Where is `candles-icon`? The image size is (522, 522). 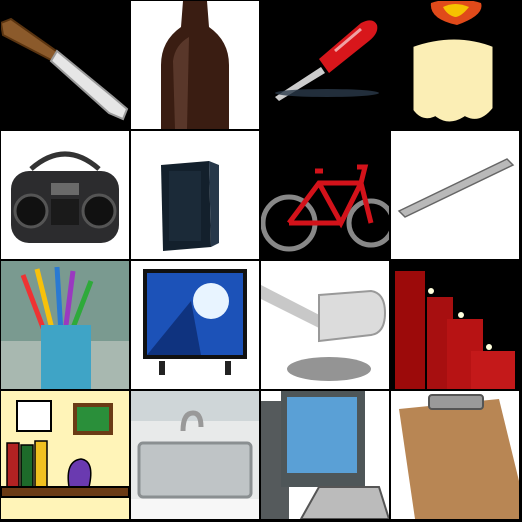
candles-icon is located at coordinates (455, 325).